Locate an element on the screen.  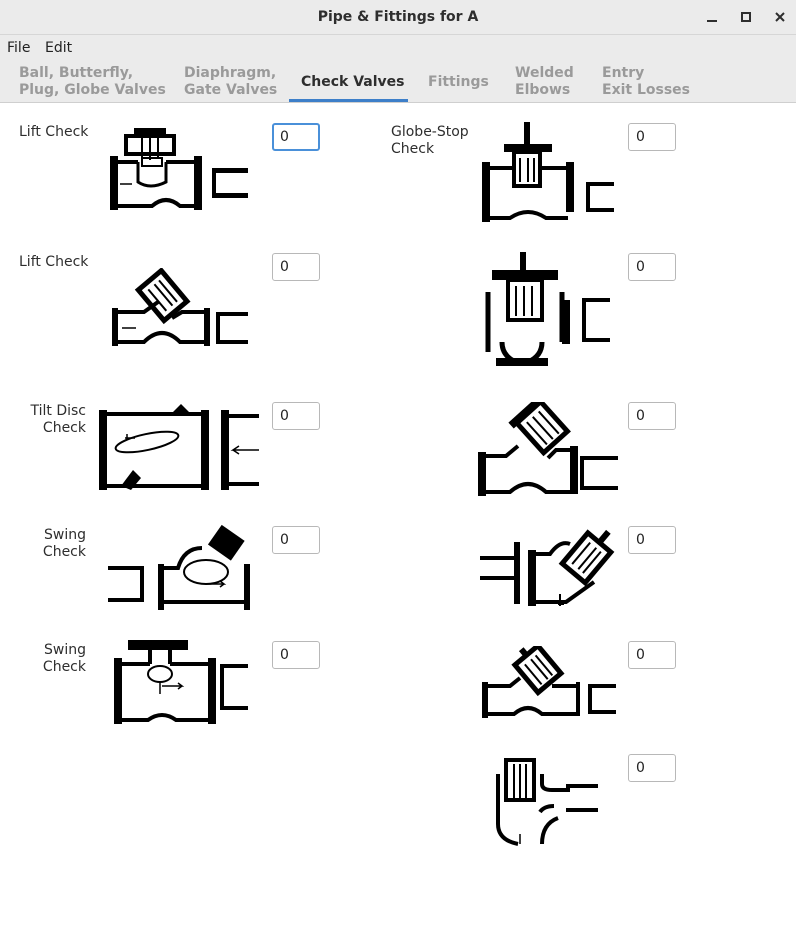
label-swing-check-2: Swing Check is located at coordinates (64, 658).